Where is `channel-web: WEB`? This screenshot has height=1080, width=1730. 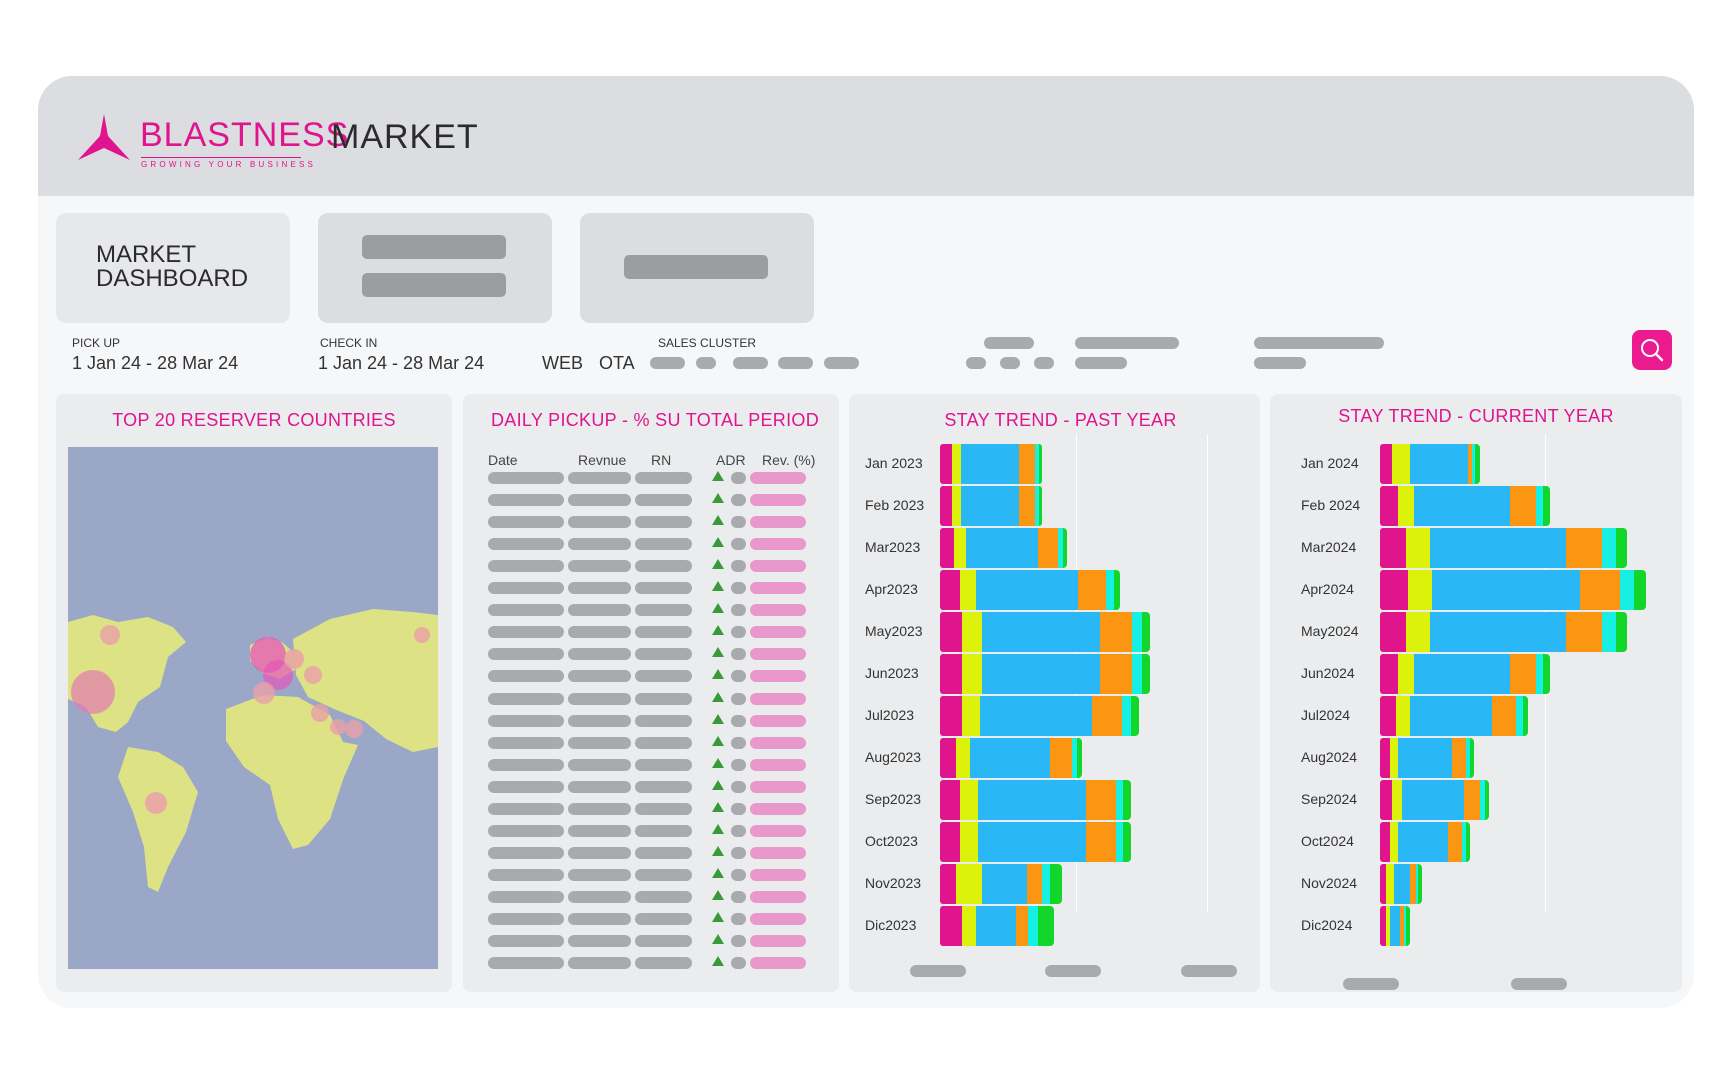 channel-web: WEB is located at coordinates (563, 363).